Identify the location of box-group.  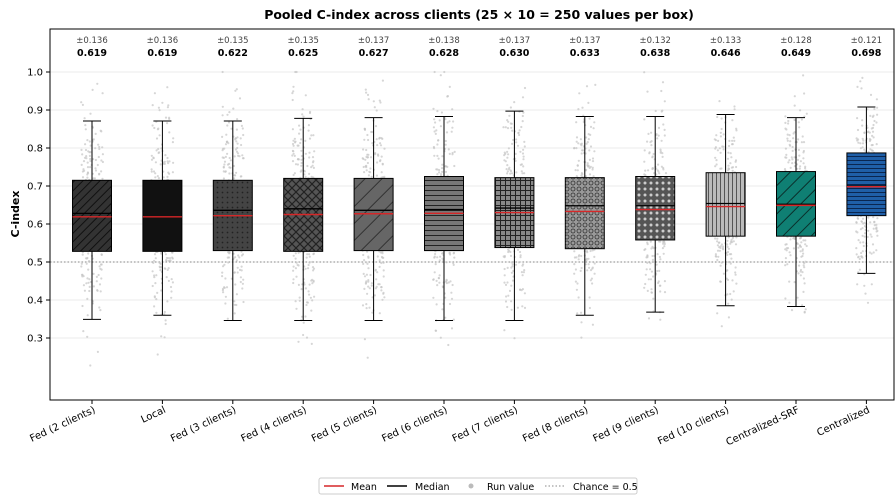
(303, 219).